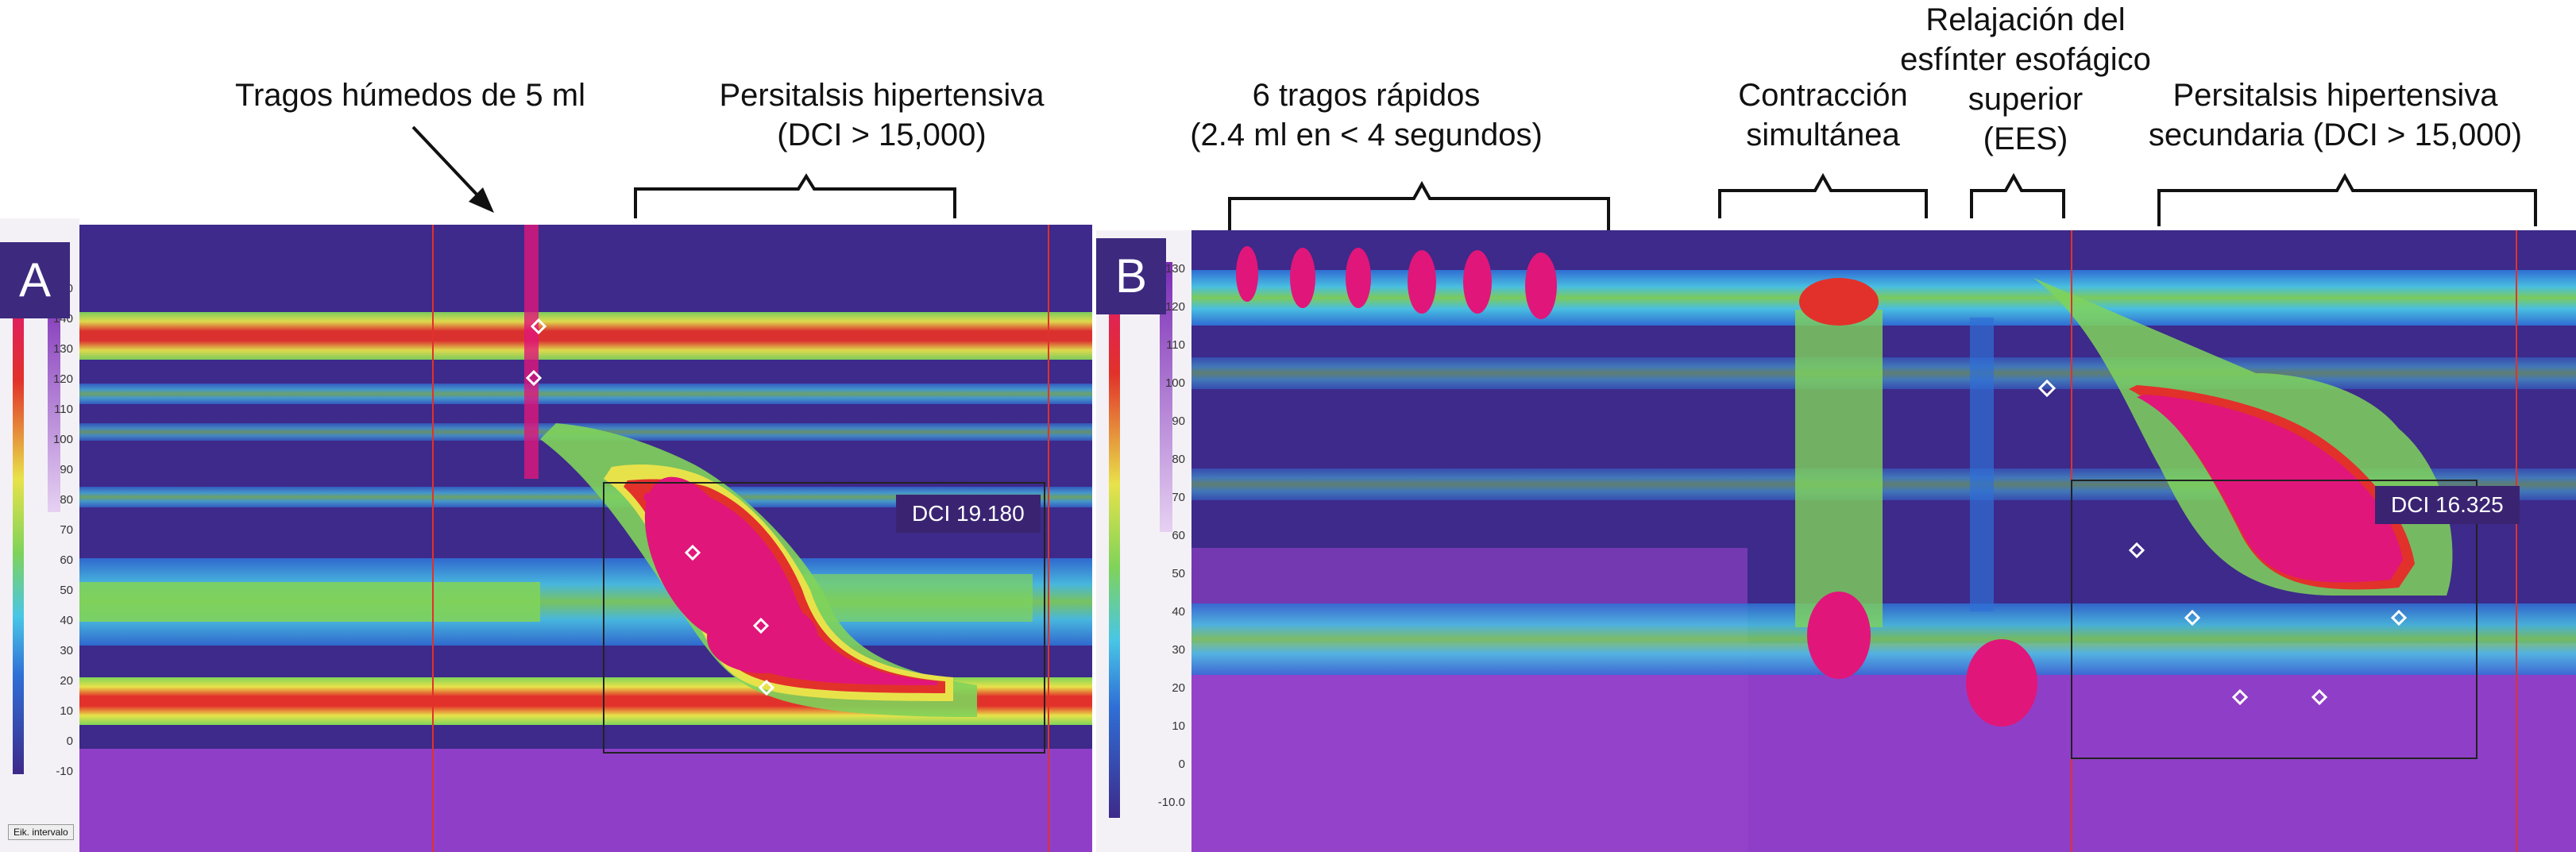  What do you see at coordinates (1166, 397) in the screenshot?
I see `panel-b-scale-purple` at bounding box center [1166, 397].